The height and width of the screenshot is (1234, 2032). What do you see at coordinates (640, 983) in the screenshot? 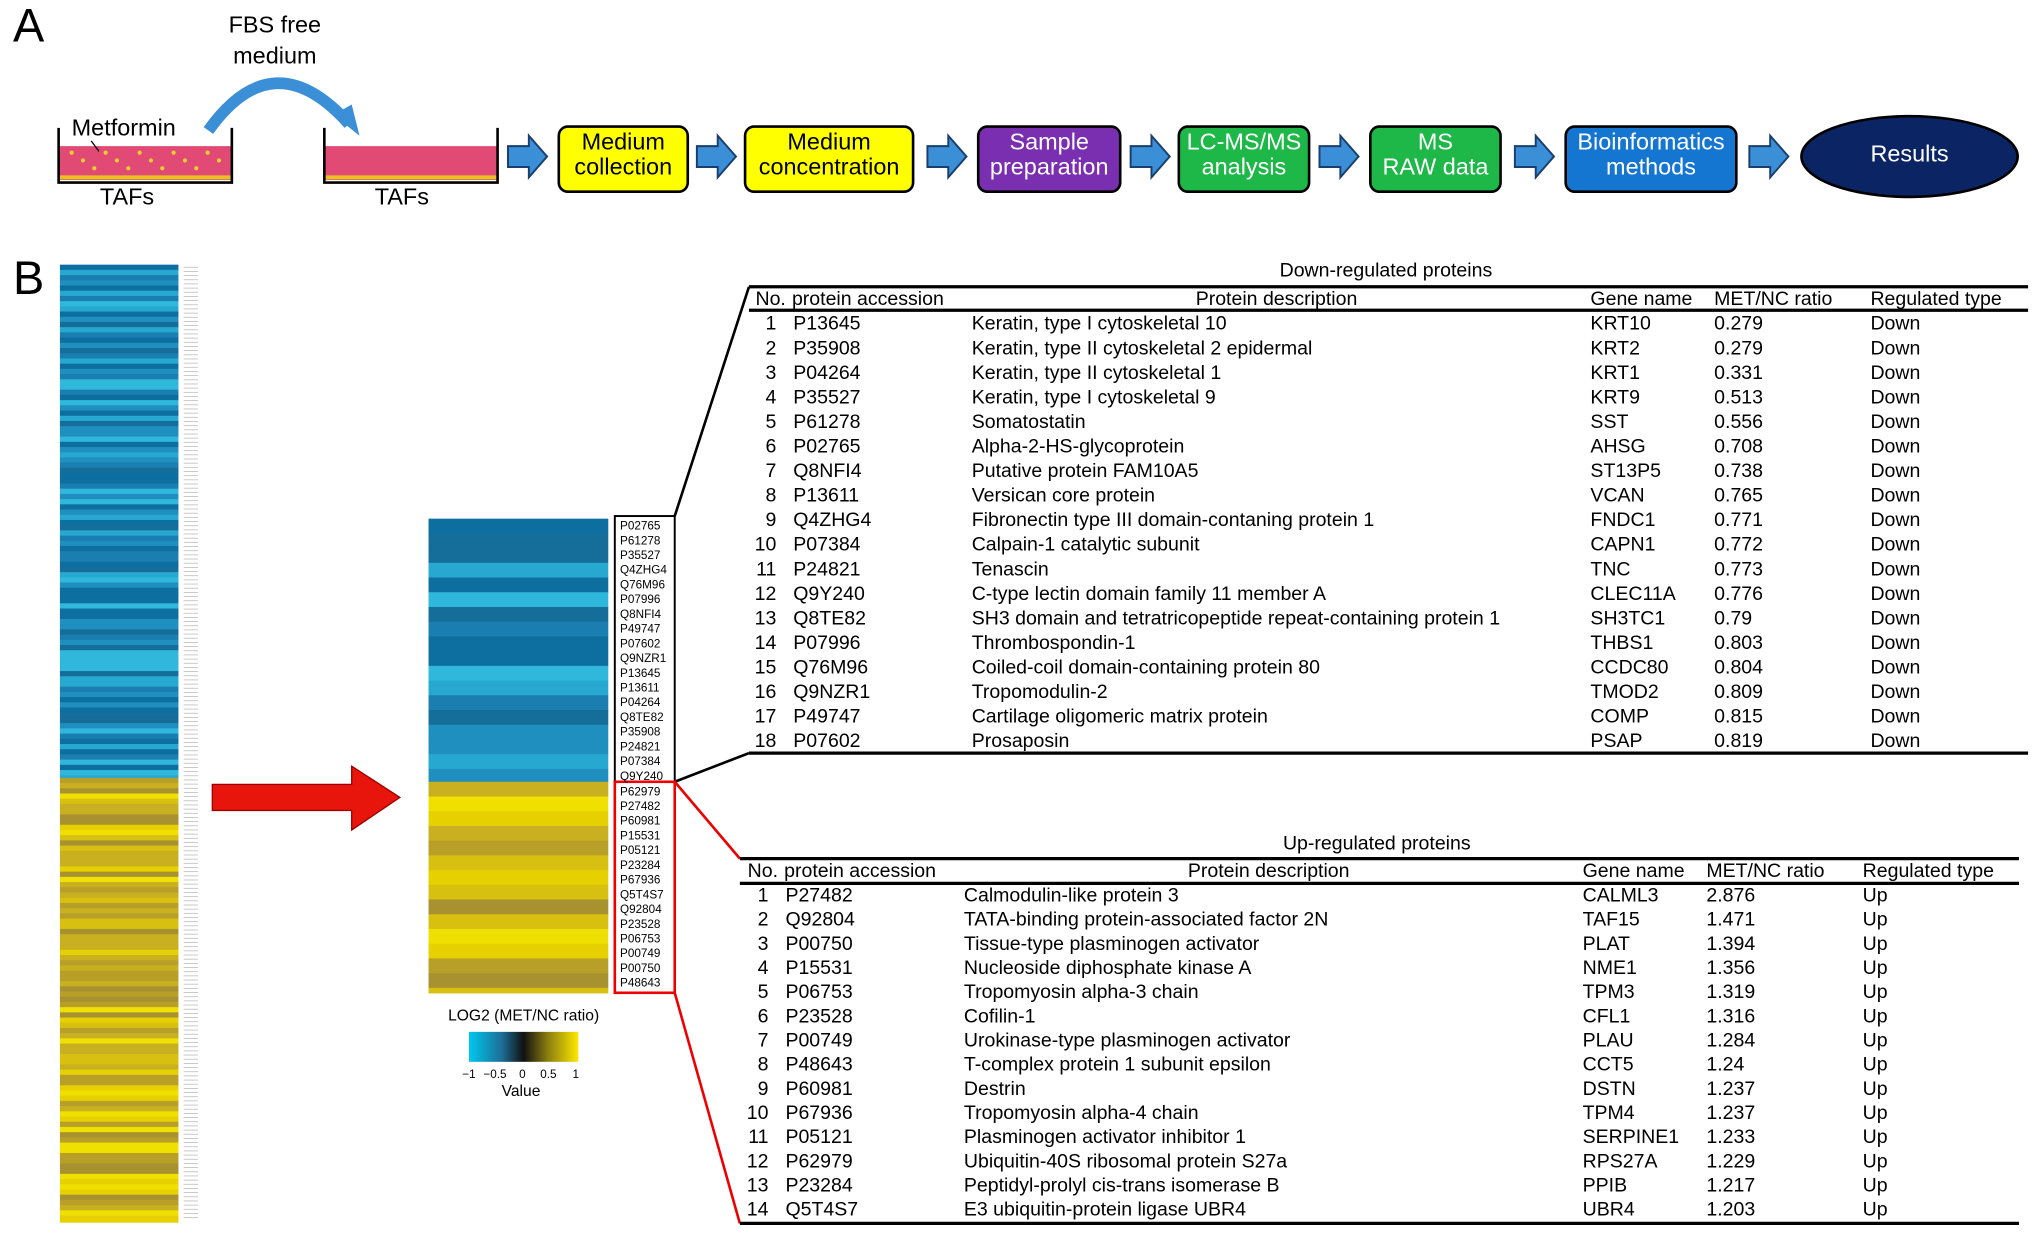
I see `protein-id: P48643` at bounding box center [640, 983].